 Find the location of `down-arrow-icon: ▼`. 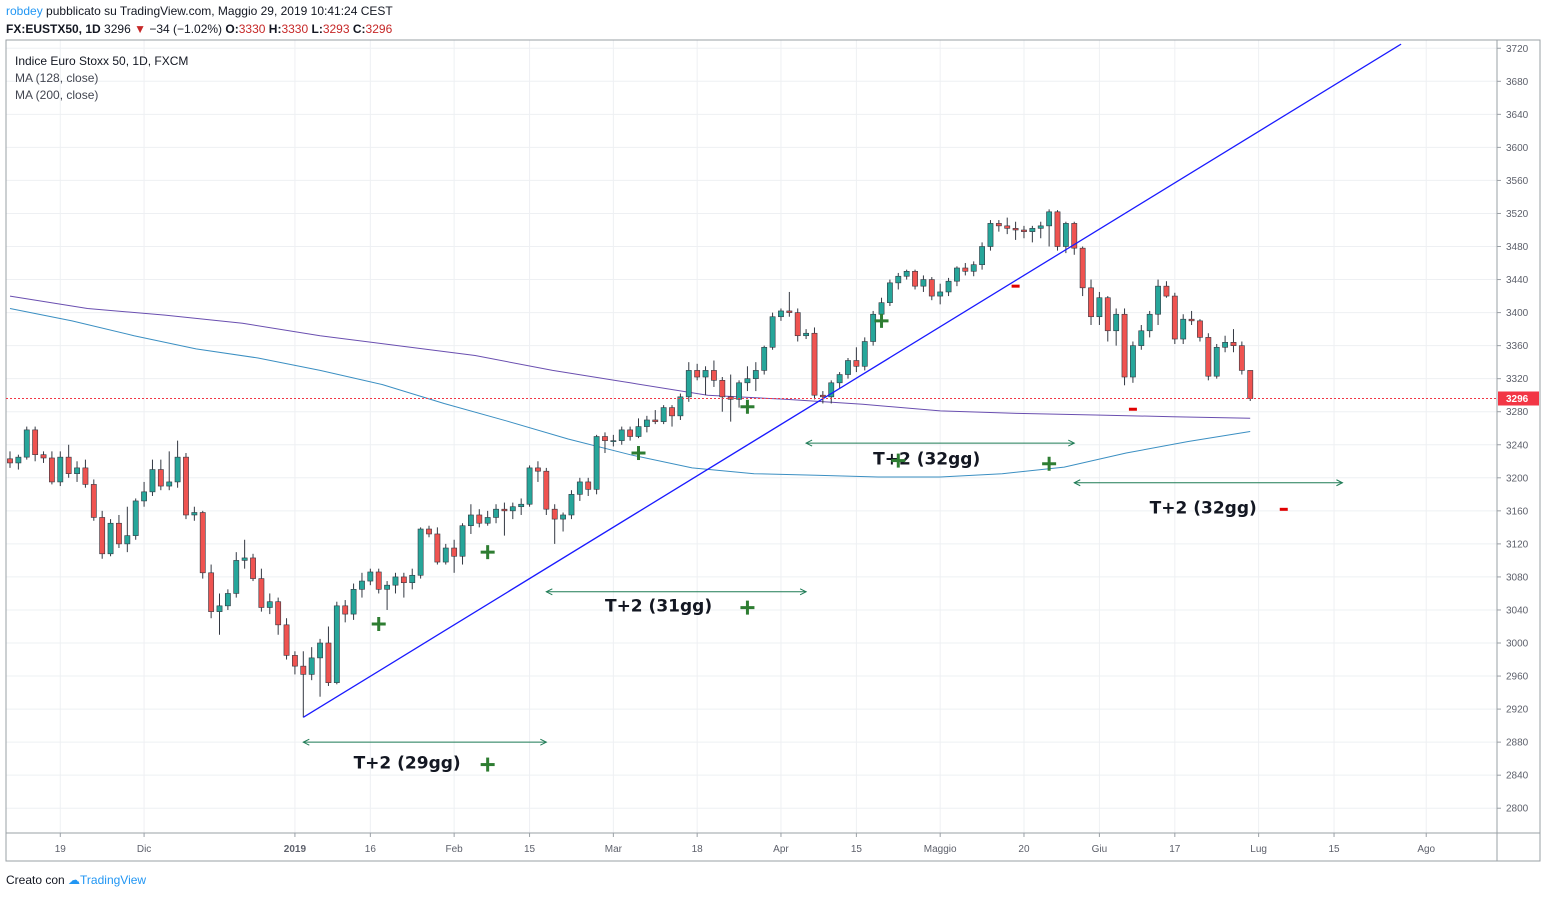

down-arrow-icon: ▼ is located at coordinates (140, 29).